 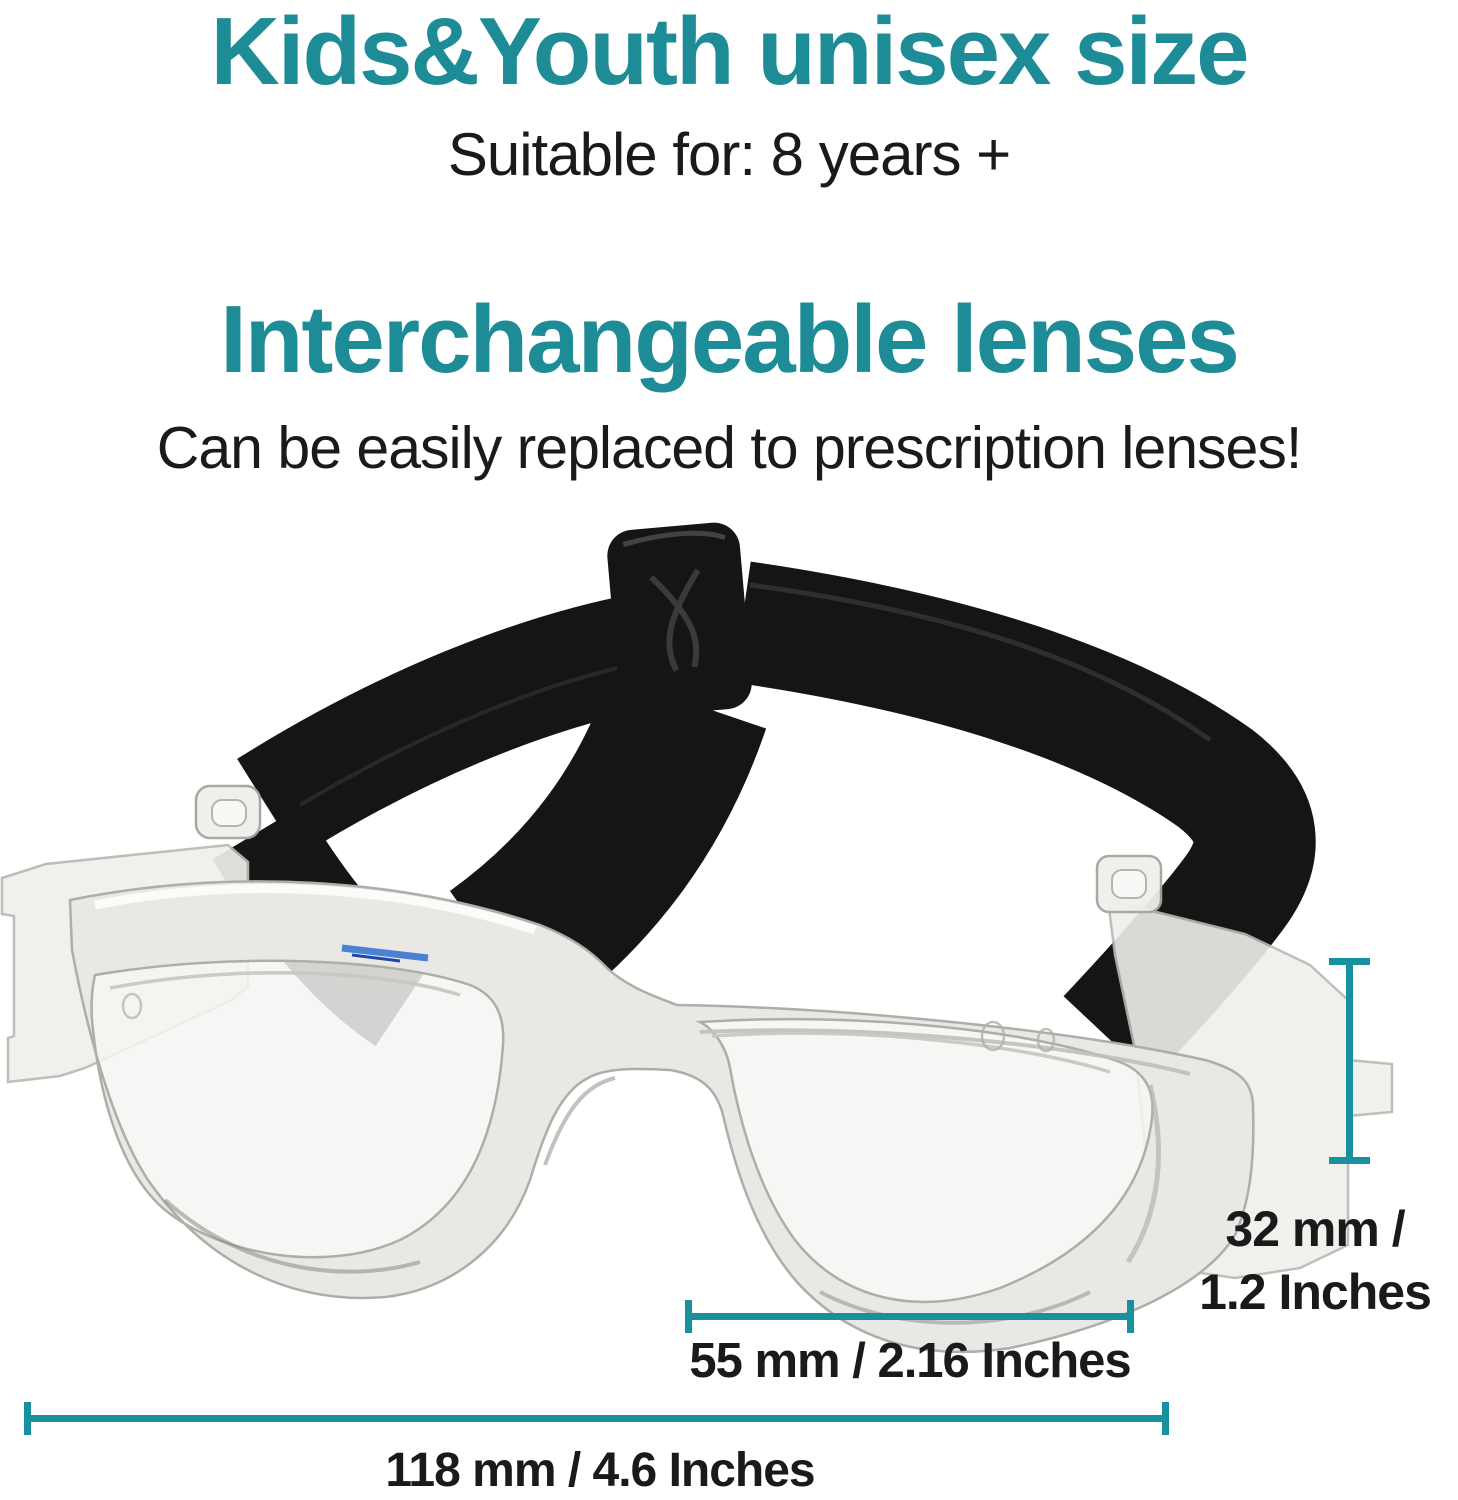 What do you see at coordinates (285, 984) in the screenshot?
I see `rim-echo-left` at bounding box center [285, 984].